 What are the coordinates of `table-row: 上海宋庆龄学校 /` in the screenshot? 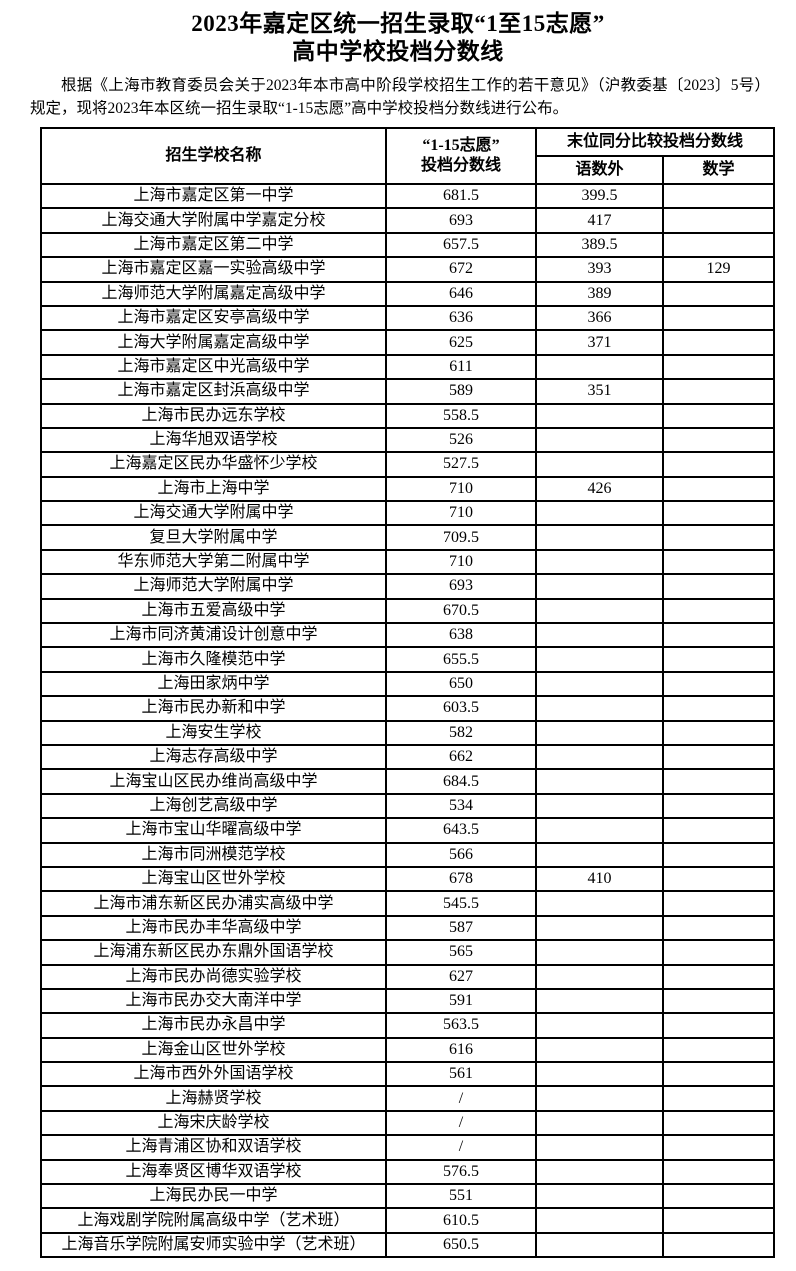 It's located at (408, 1123).